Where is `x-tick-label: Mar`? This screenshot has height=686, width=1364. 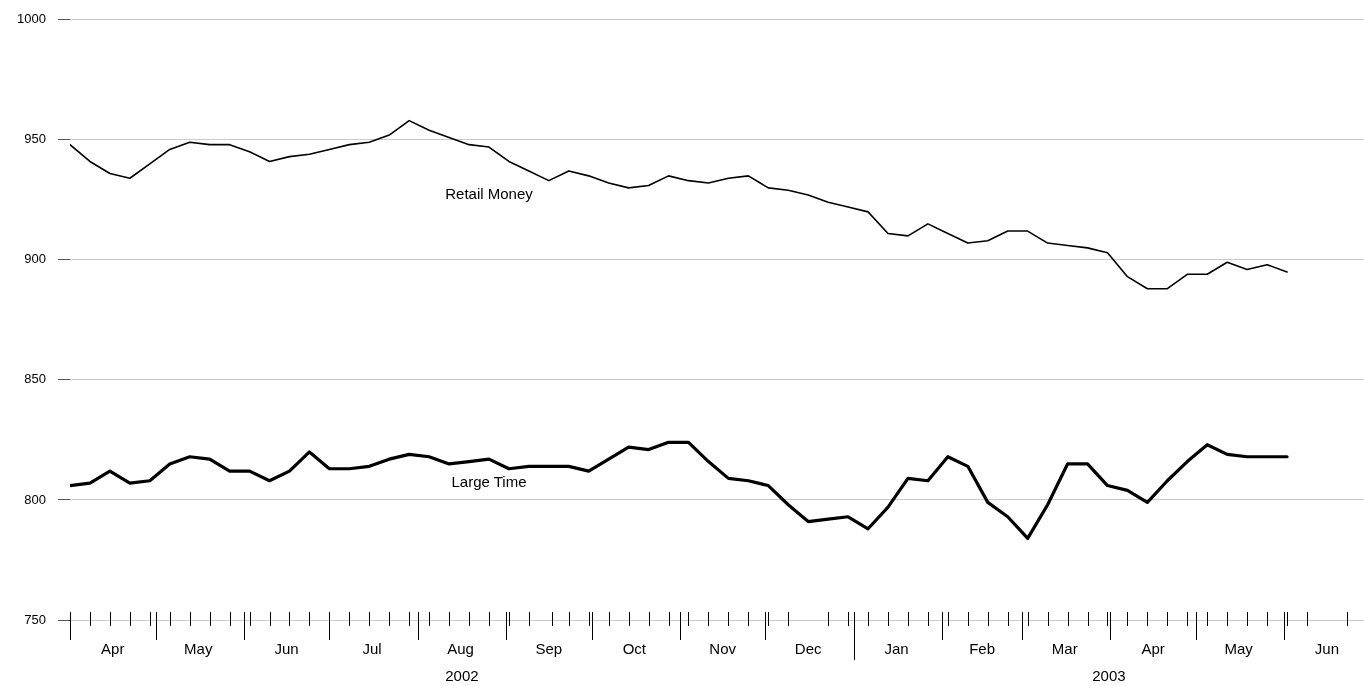
x-tick-label: Mar is located at coordinates (1064, 649).